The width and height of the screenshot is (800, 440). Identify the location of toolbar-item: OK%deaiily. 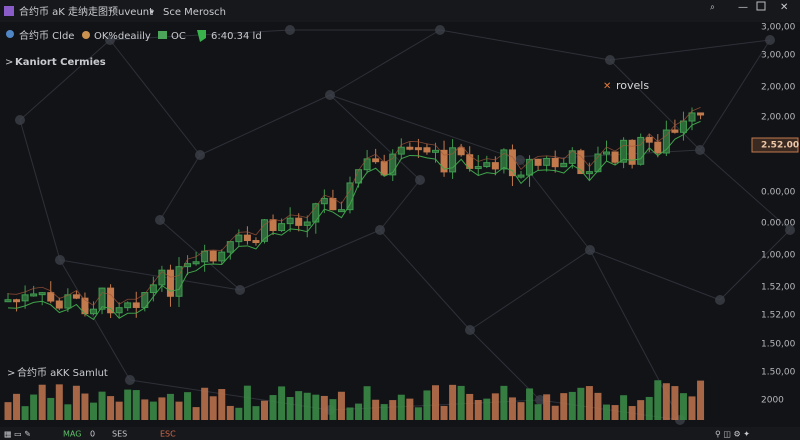
(122, 36).